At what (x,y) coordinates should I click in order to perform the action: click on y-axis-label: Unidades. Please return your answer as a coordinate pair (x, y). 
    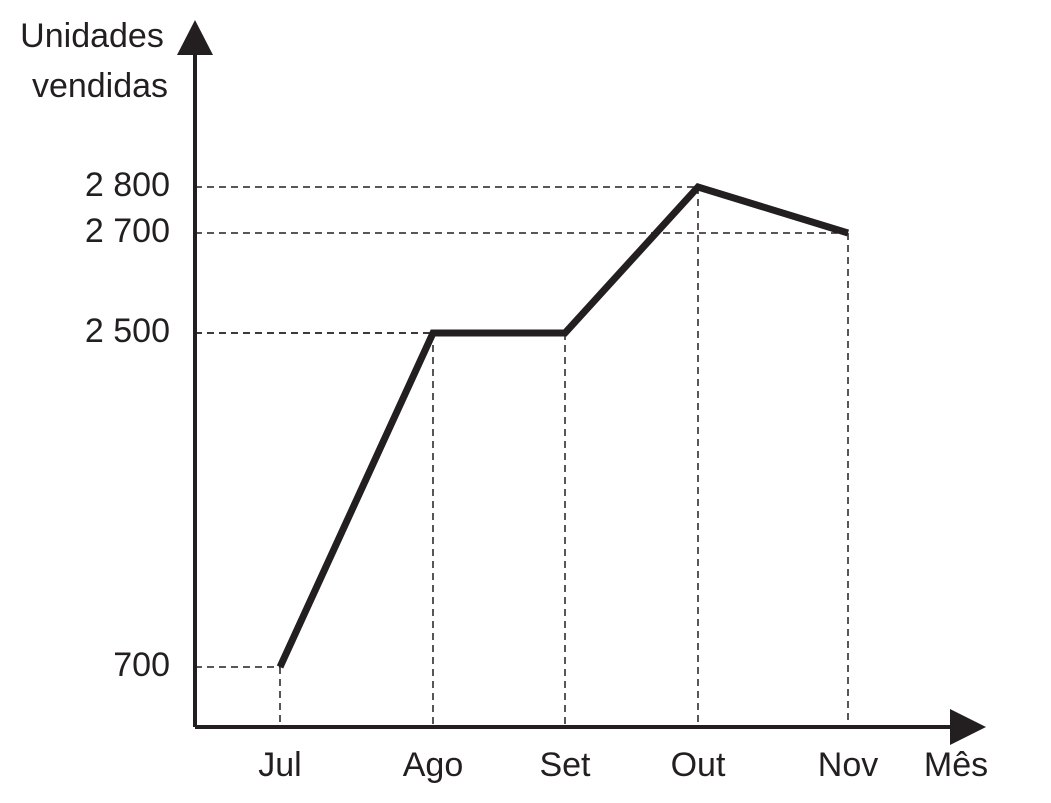
    Looking at the image, I should click on (92, 36).